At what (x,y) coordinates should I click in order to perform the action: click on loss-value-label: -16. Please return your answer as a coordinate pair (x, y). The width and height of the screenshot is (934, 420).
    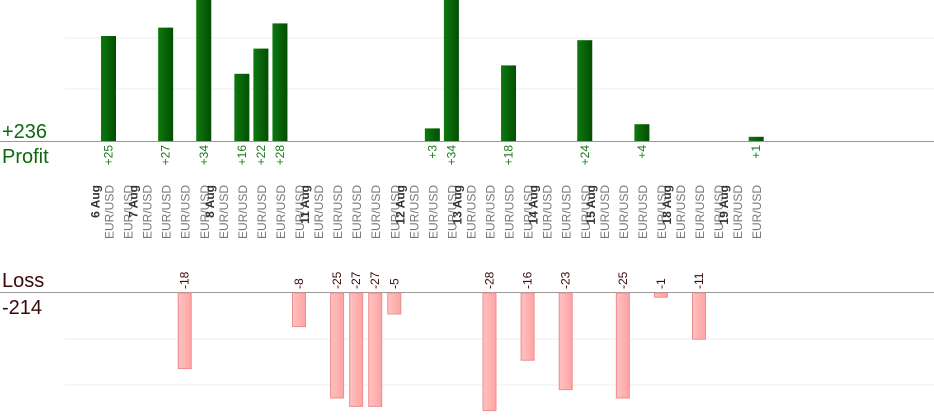
    Looking at the image, I should click on (528, 280).